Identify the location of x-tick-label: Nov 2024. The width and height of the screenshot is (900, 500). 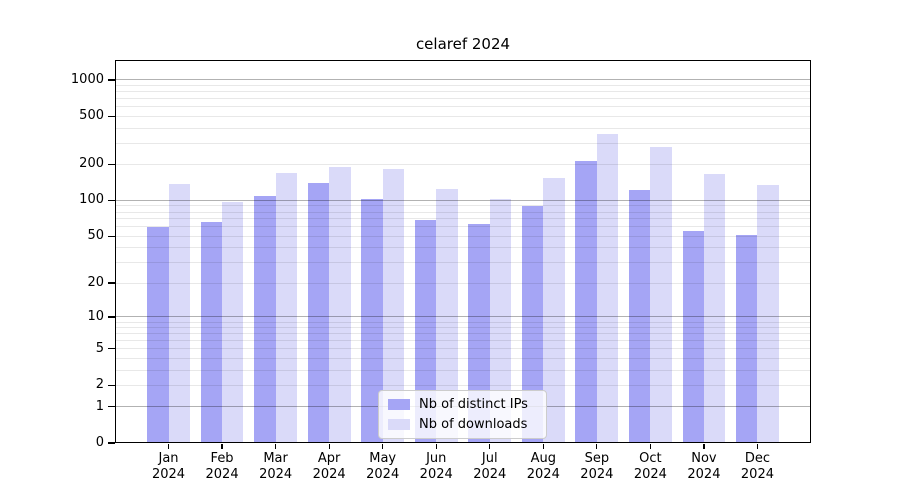
(704, 467).